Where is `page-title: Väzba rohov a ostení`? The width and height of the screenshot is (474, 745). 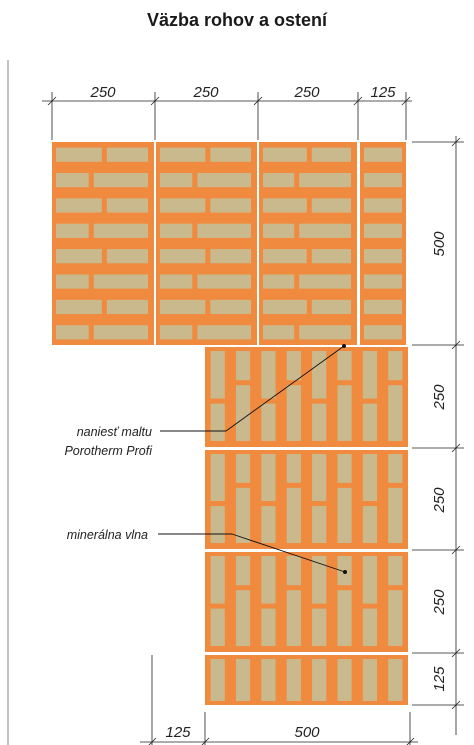 page-title: Väzba rohov a ostení is located at coordinates (237, 20).